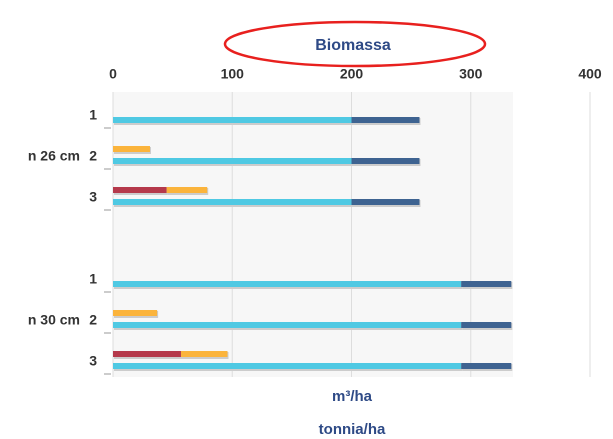 The width and height of the screenshot is (613, 439). Describe the element at coordinates (54, 156) in the screenshot. I see `group-label: n 26 cm` at that location.